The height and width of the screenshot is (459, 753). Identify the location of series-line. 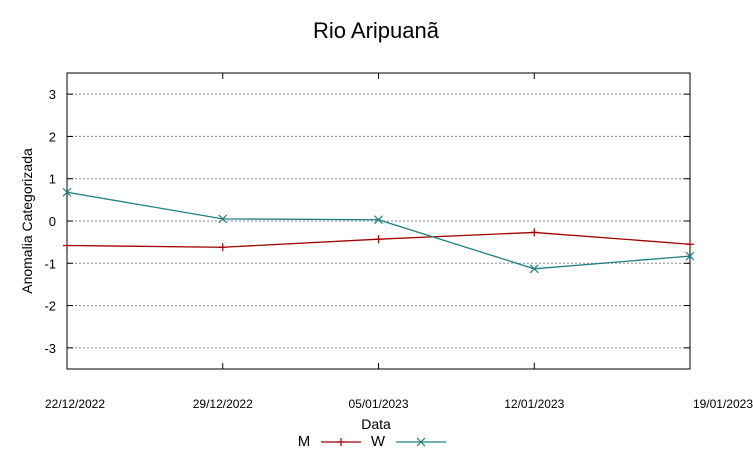
(378, 230).